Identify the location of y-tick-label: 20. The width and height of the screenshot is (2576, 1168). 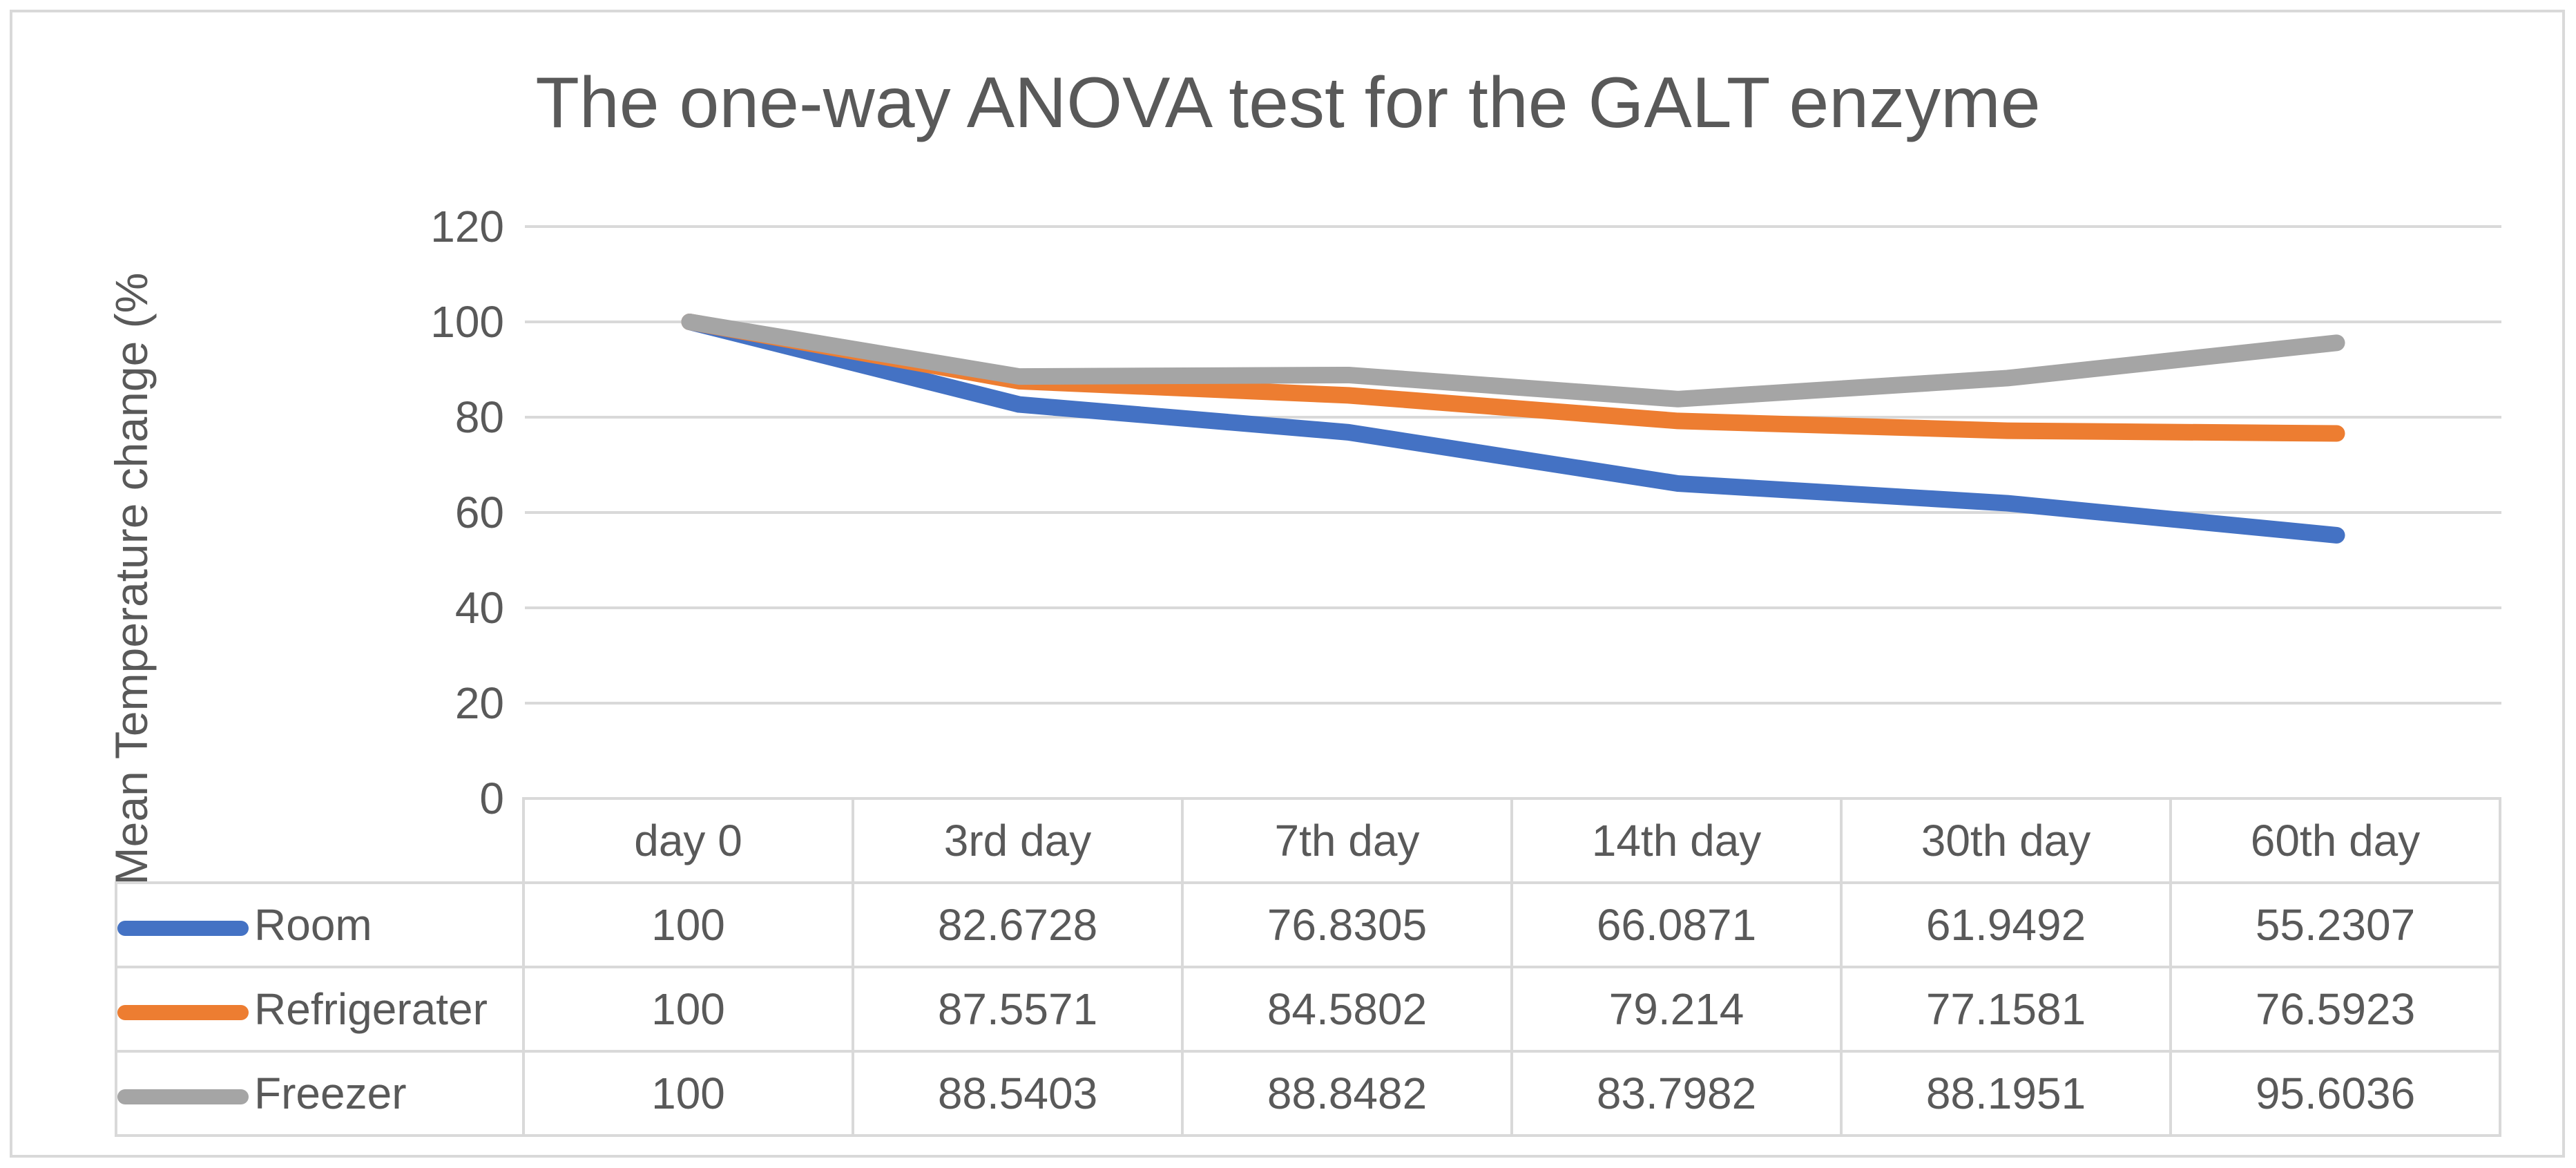
(479, 703).